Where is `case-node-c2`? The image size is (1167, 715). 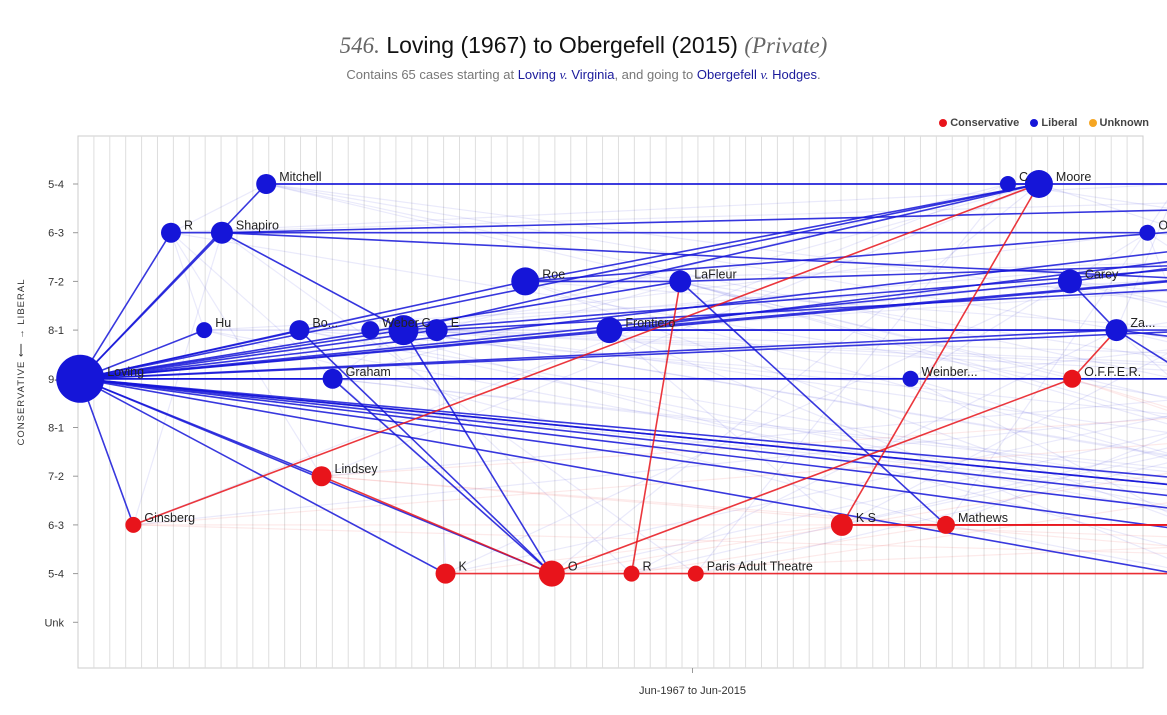
case-node-c2 is located at coordinates (1007, 184).